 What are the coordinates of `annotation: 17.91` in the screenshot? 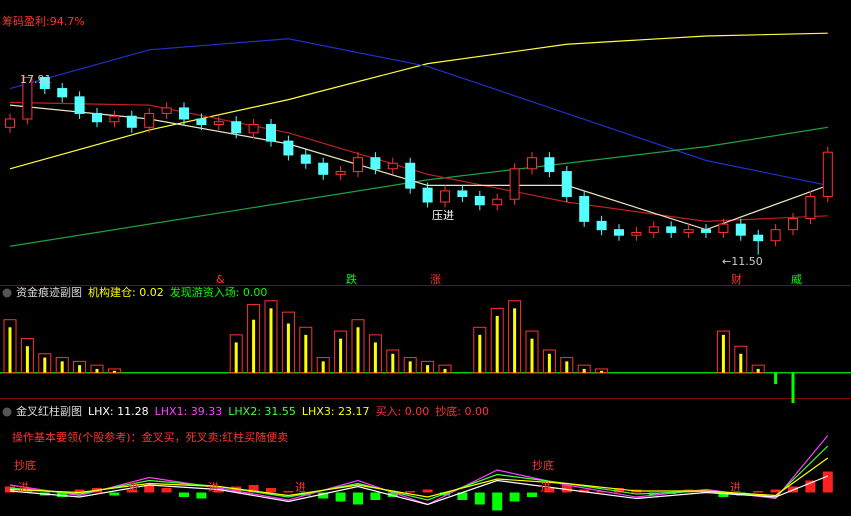 It's located at (36, 79).